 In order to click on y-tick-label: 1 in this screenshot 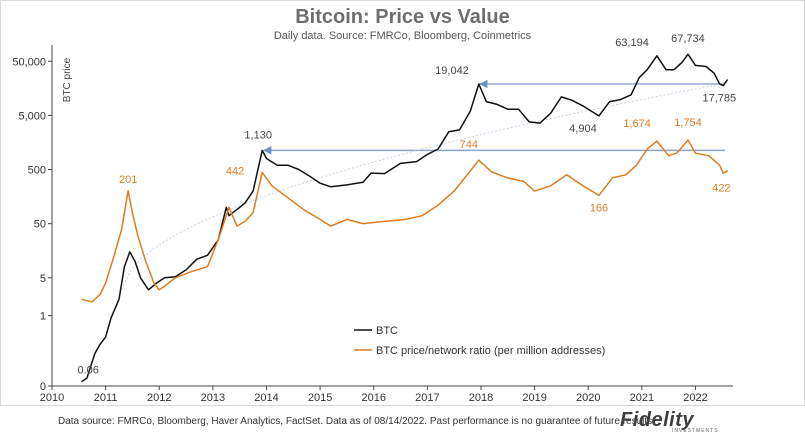, I will do `click(43, 317)`.